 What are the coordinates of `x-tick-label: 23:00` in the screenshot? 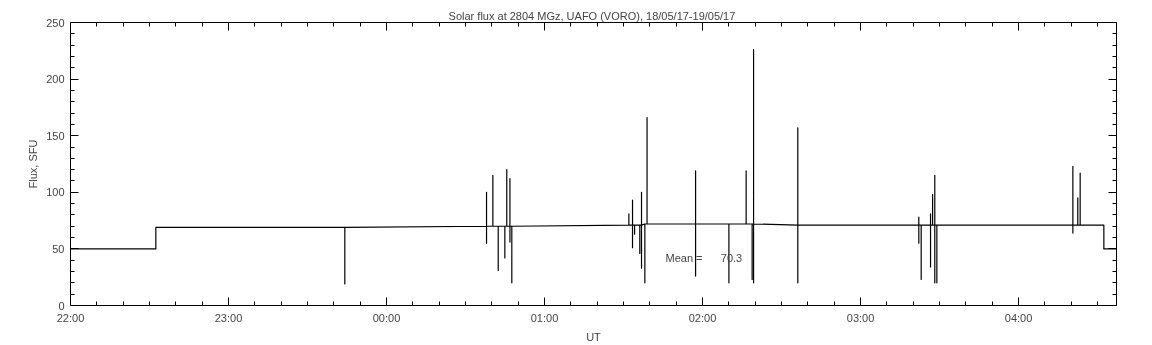 It's located at (228, 317).